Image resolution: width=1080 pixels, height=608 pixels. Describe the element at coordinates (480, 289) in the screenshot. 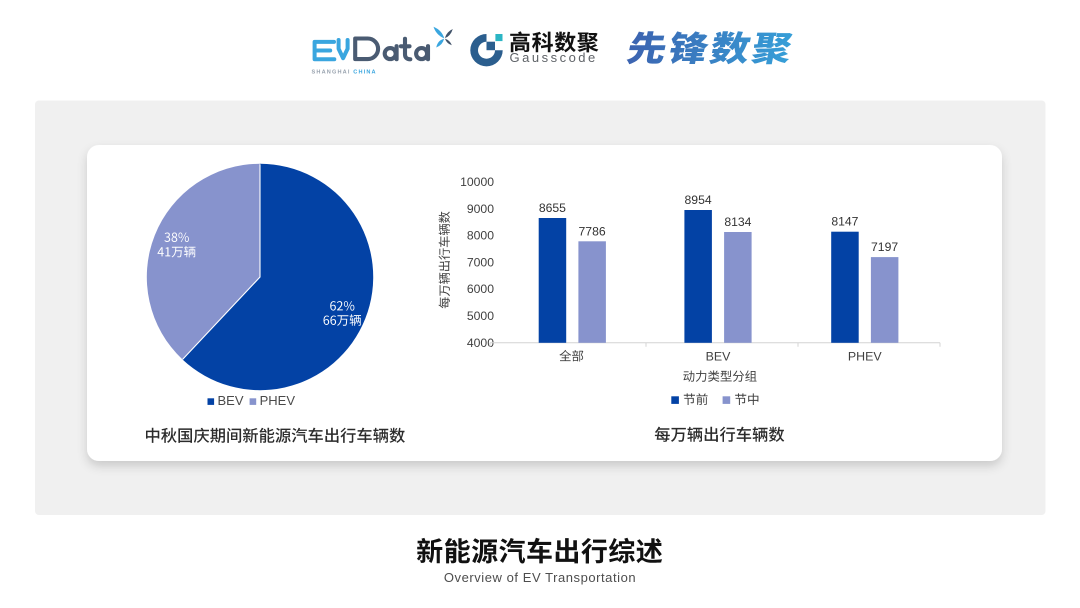

I see `svg-text: 6000` at that location.